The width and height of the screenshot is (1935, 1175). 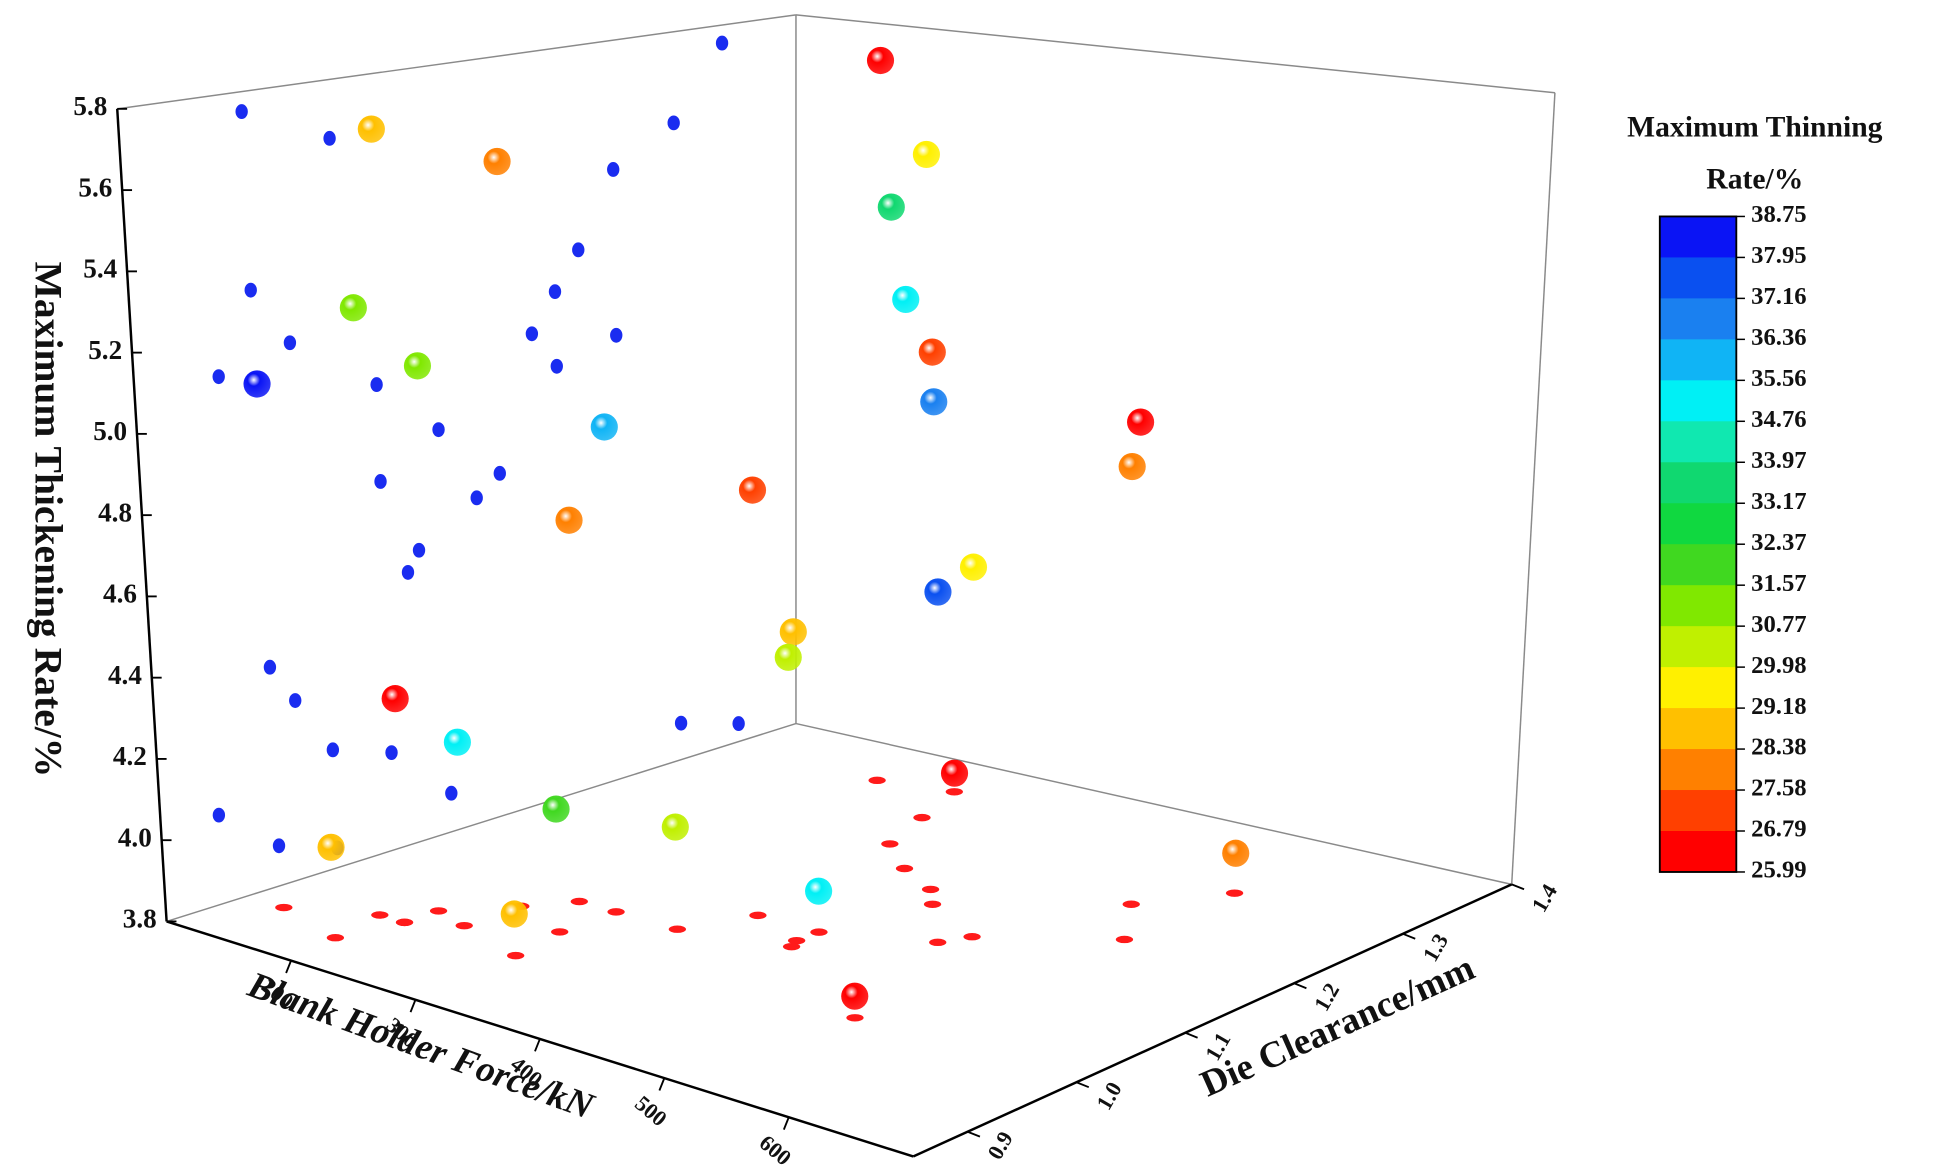 I want to click on colorbar-label: 31.57, so click(x=1778, y=583).